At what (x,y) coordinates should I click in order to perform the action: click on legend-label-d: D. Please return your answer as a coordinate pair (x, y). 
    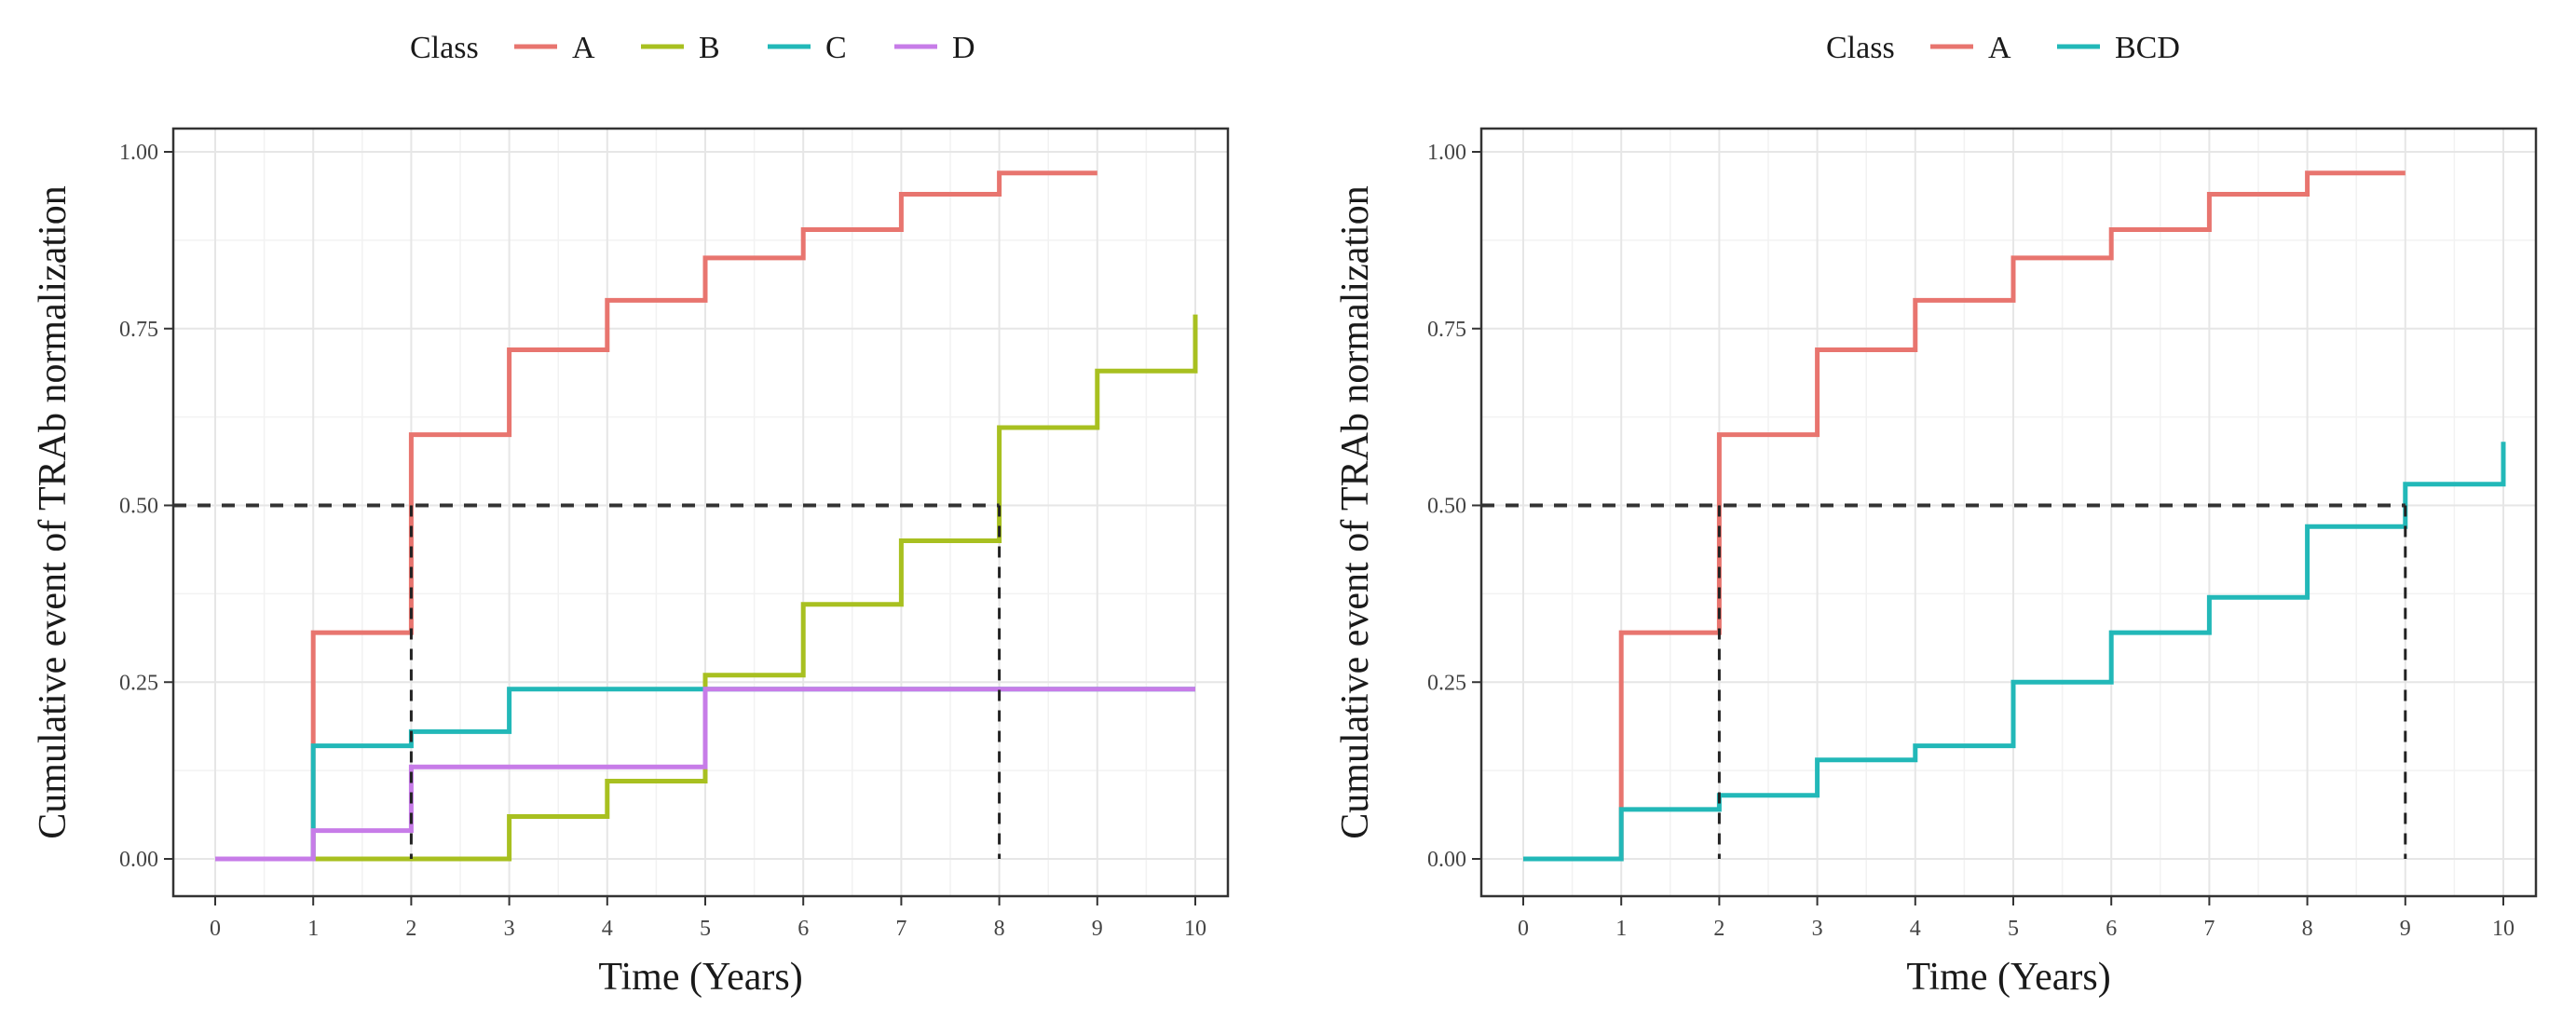
    Looking at the image, I should click on (963, 48).